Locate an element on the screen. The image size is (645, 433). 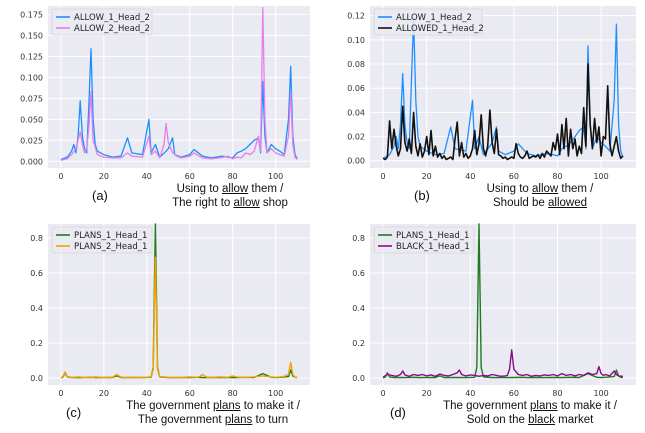
y-tick-label: 0.02 is located at coordinates (356, 137).